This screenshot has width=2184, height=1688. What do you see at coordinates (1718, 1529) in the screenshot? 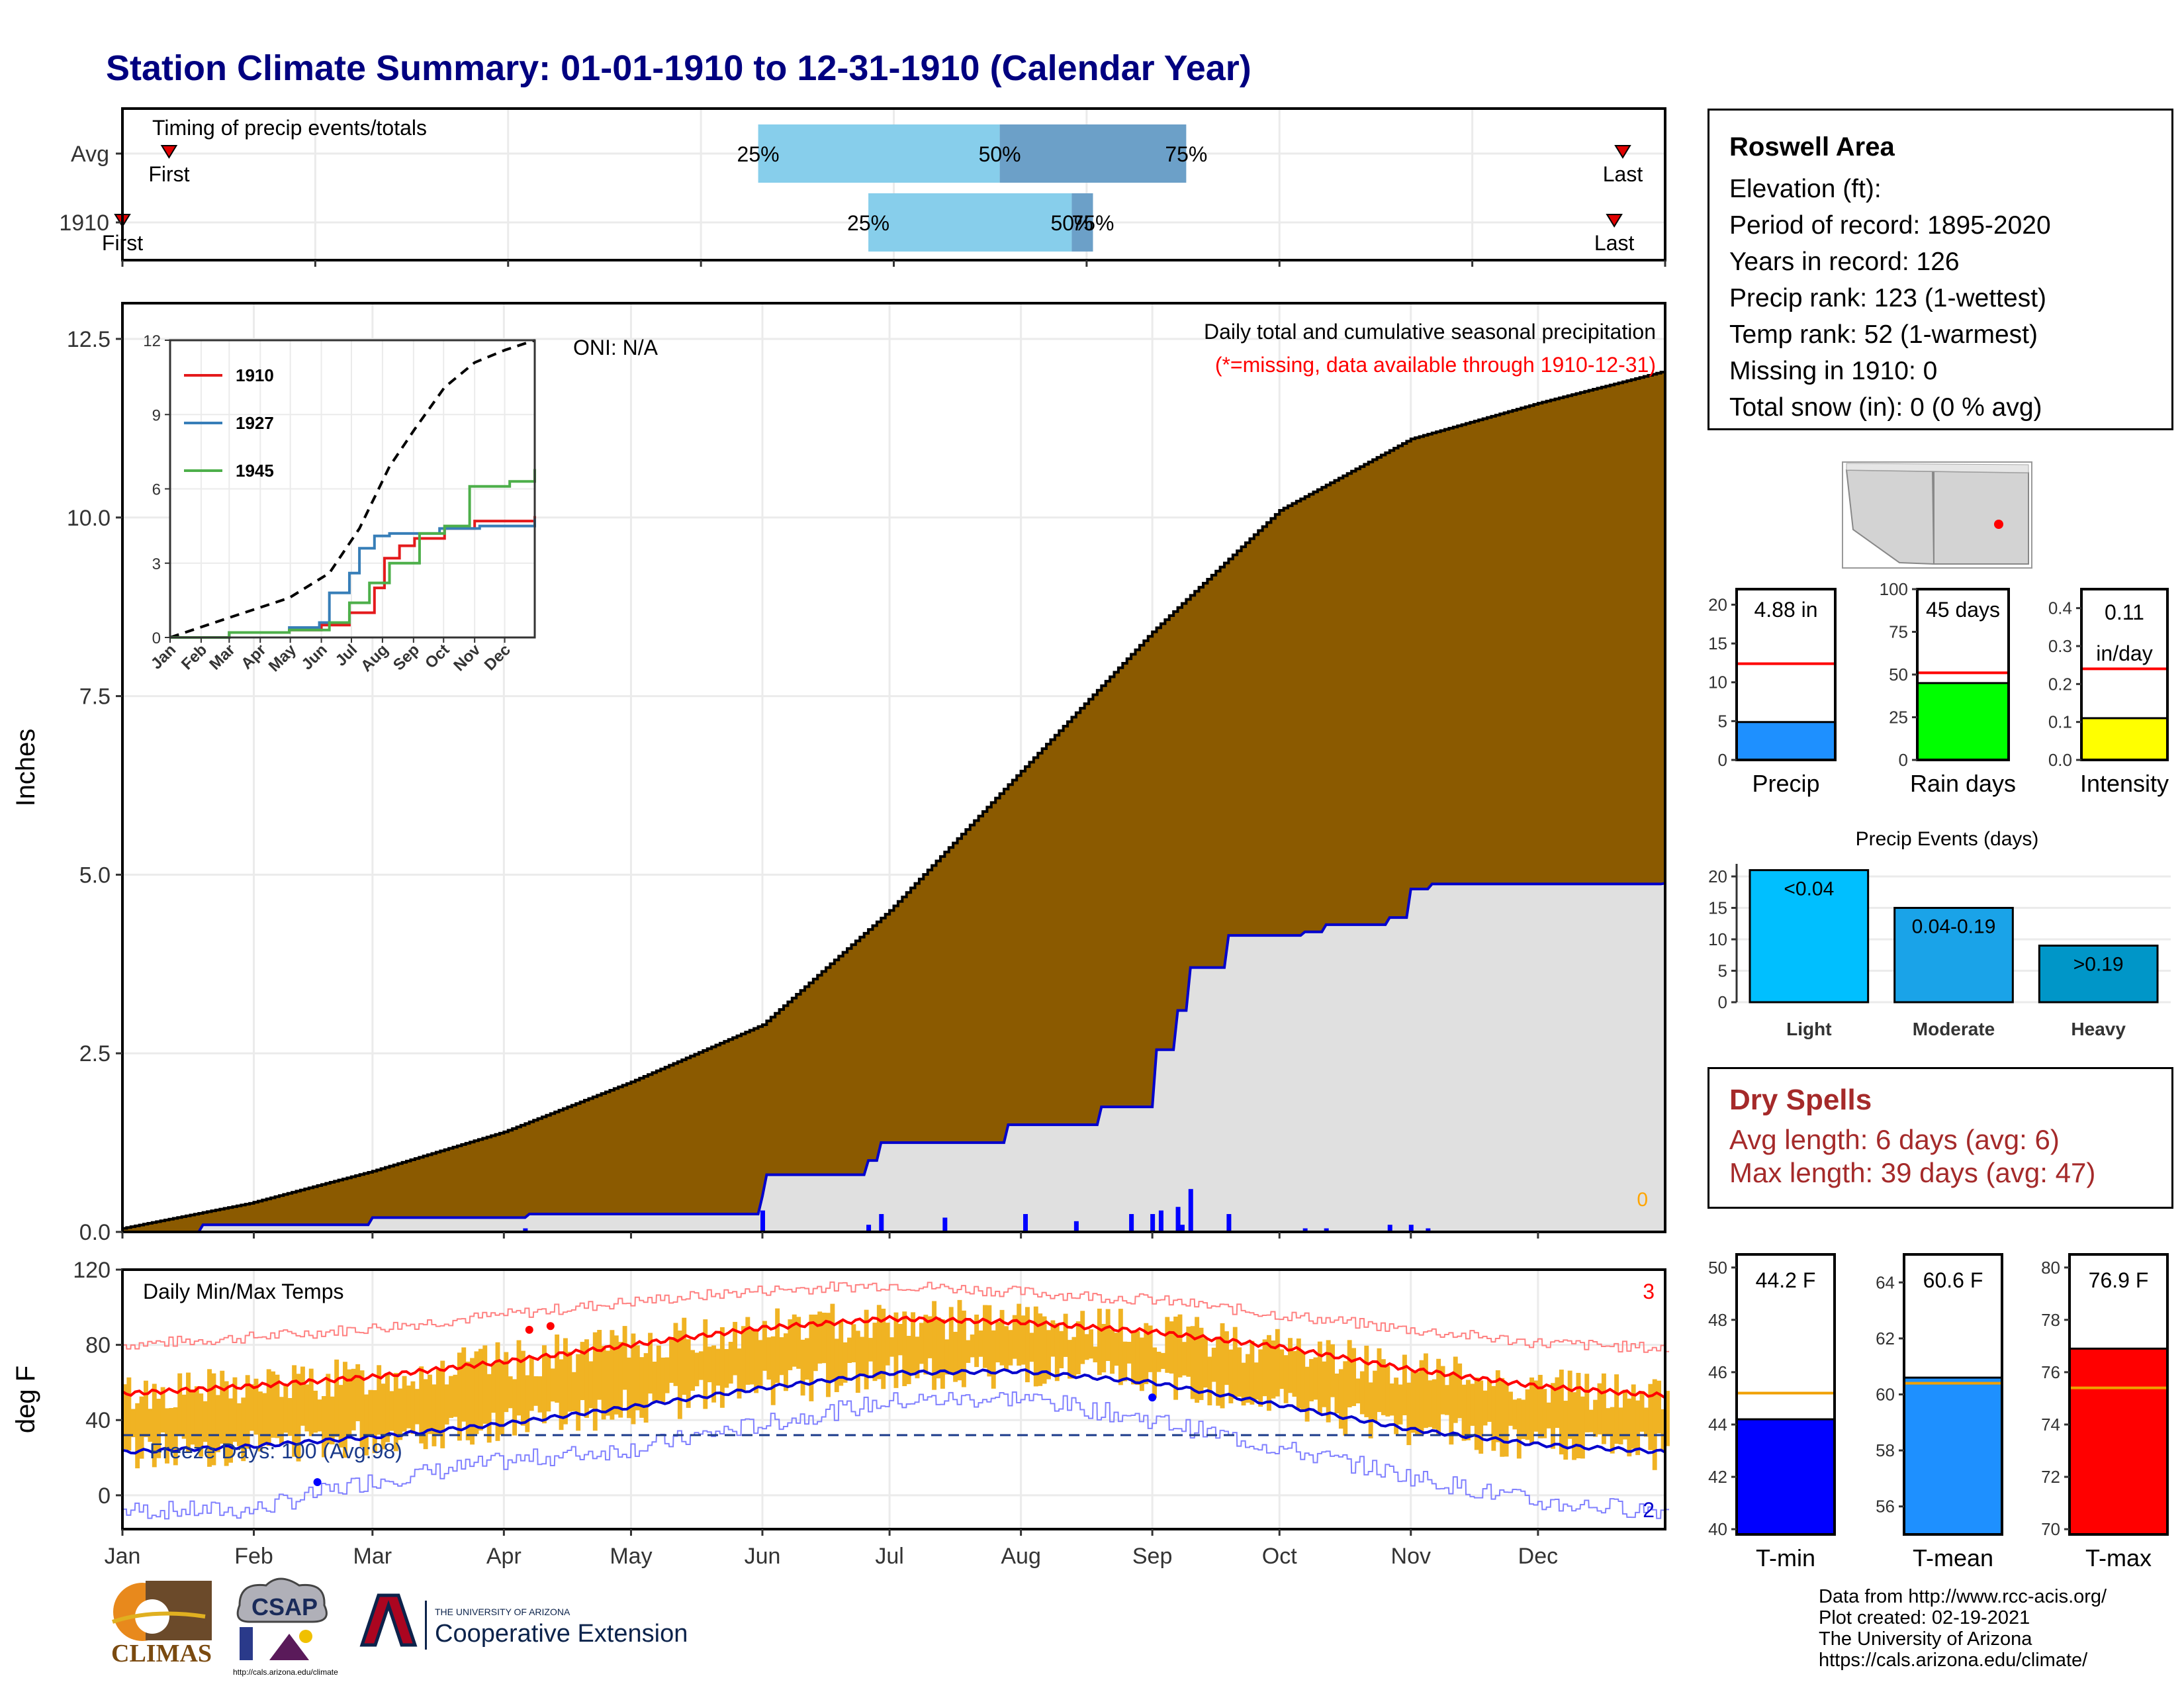
I see `gauge-y-tick-label: 40` at bounding box center [1718, 1529].